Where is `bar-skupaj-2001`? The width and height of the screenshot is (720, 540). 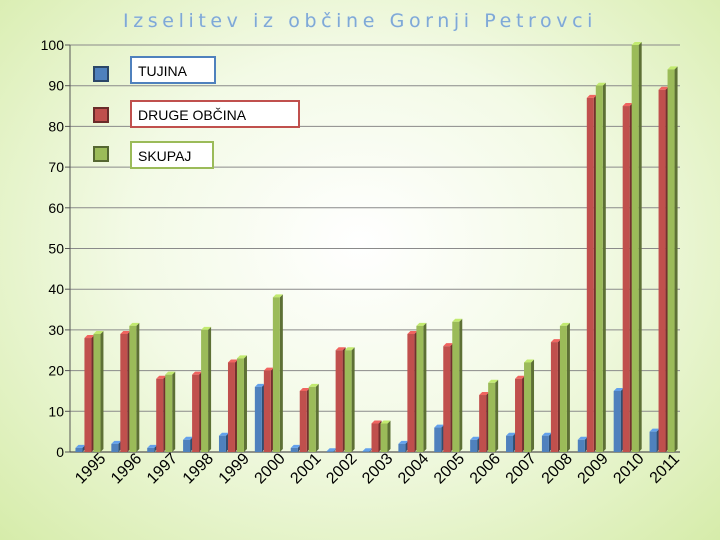 bar-skupaj-2001 is located at coordinates (312, 419).